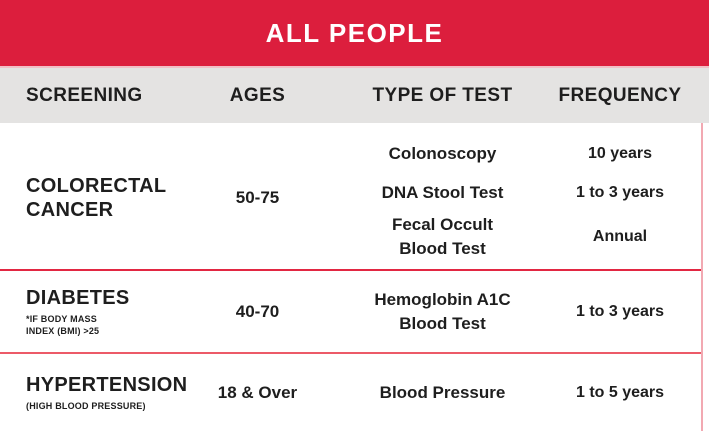 The height and width of the screenshot is (431, 709). I want to click on hypertension-ages-value: 18 & Over, so click(257, 392).